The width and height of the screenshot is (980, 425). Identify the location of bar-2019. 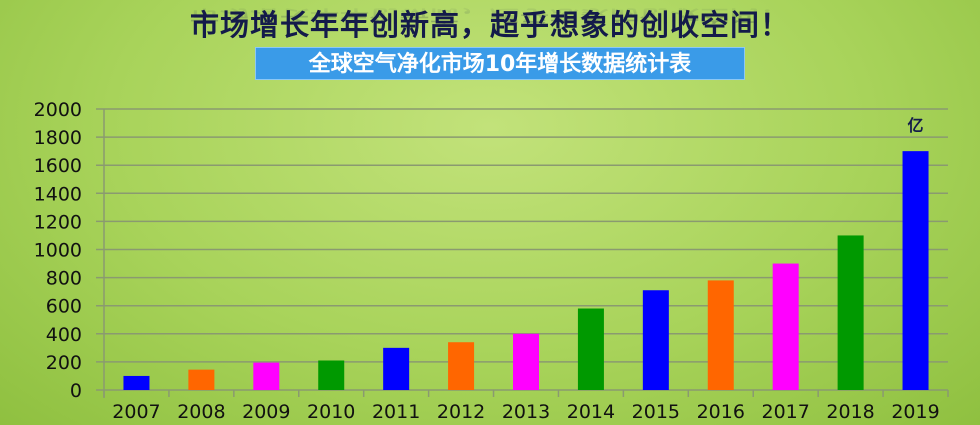
(915, 270).